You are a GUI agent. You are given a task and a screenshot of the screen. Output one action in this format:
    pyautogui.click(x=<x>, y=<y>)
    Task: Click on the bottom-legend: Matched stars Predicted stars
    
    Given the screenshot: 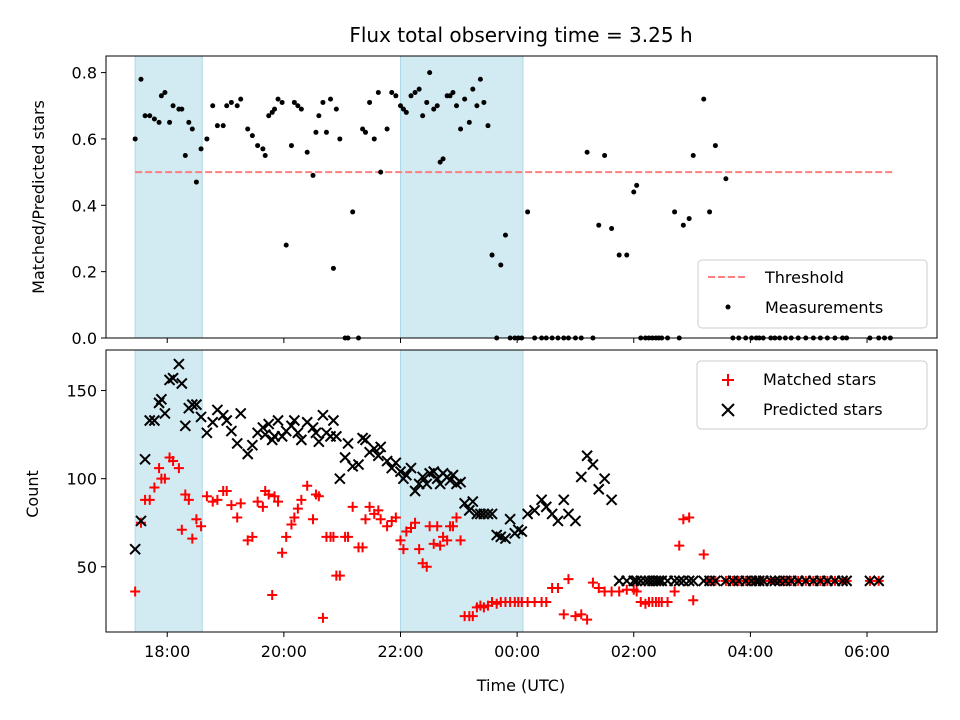 What is the action you would take?
    pyautogui.click(x=812, y=395)
    